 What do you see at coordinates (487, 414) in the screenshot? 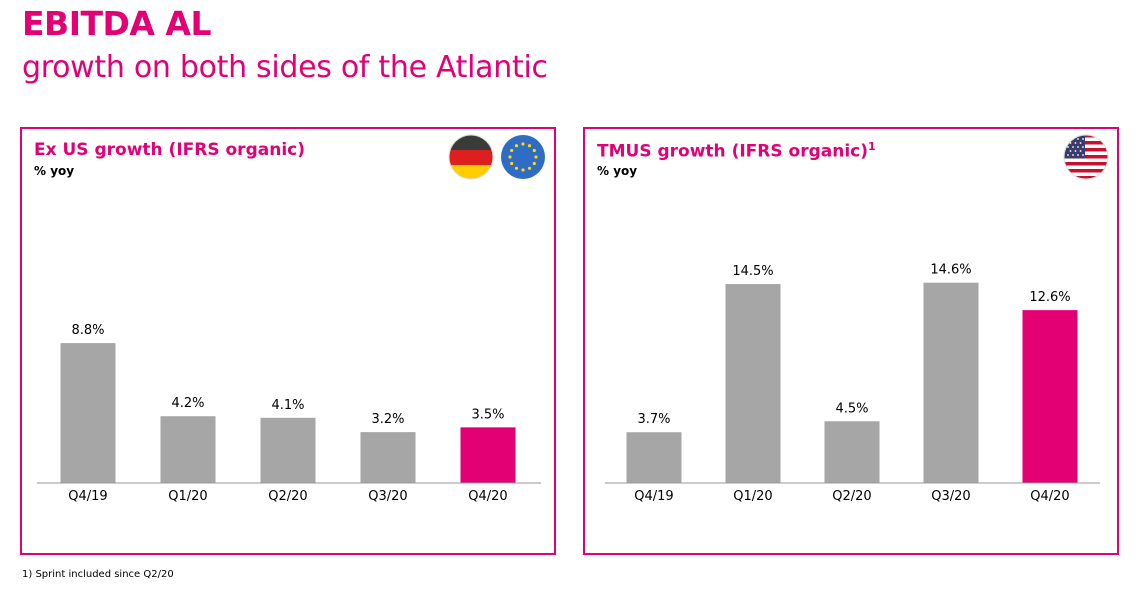
I see `data-label: 3.5%` at bounding box center [487, 414].